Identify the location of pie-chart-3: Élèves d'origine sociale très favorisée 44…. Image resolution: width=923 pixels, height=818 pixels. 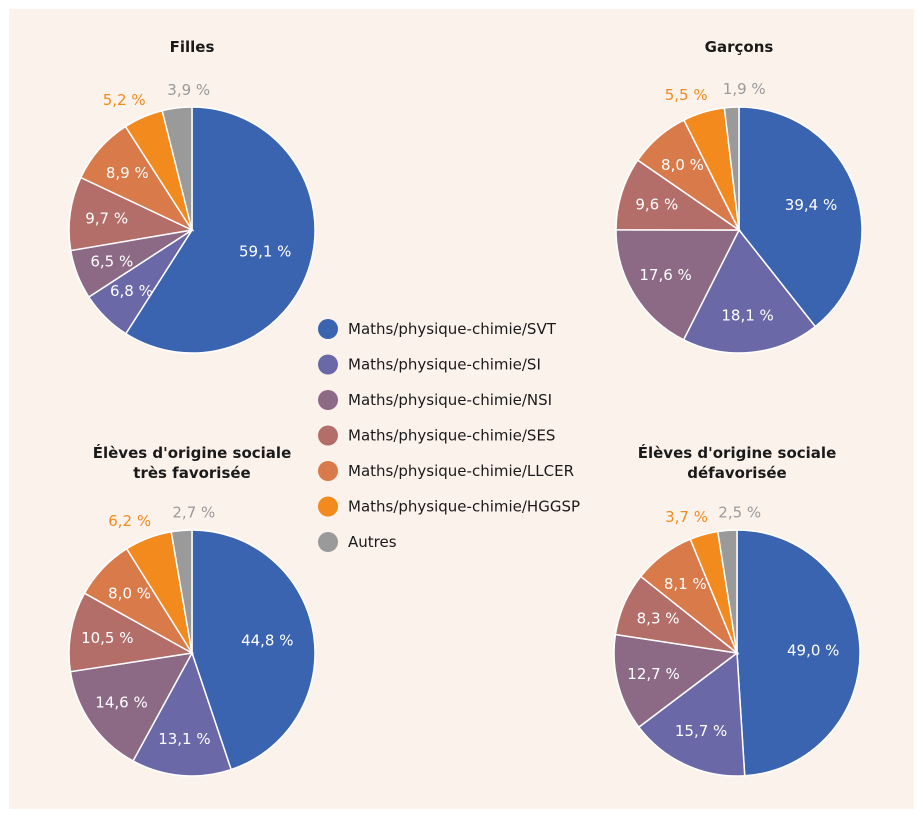
(192, 610).